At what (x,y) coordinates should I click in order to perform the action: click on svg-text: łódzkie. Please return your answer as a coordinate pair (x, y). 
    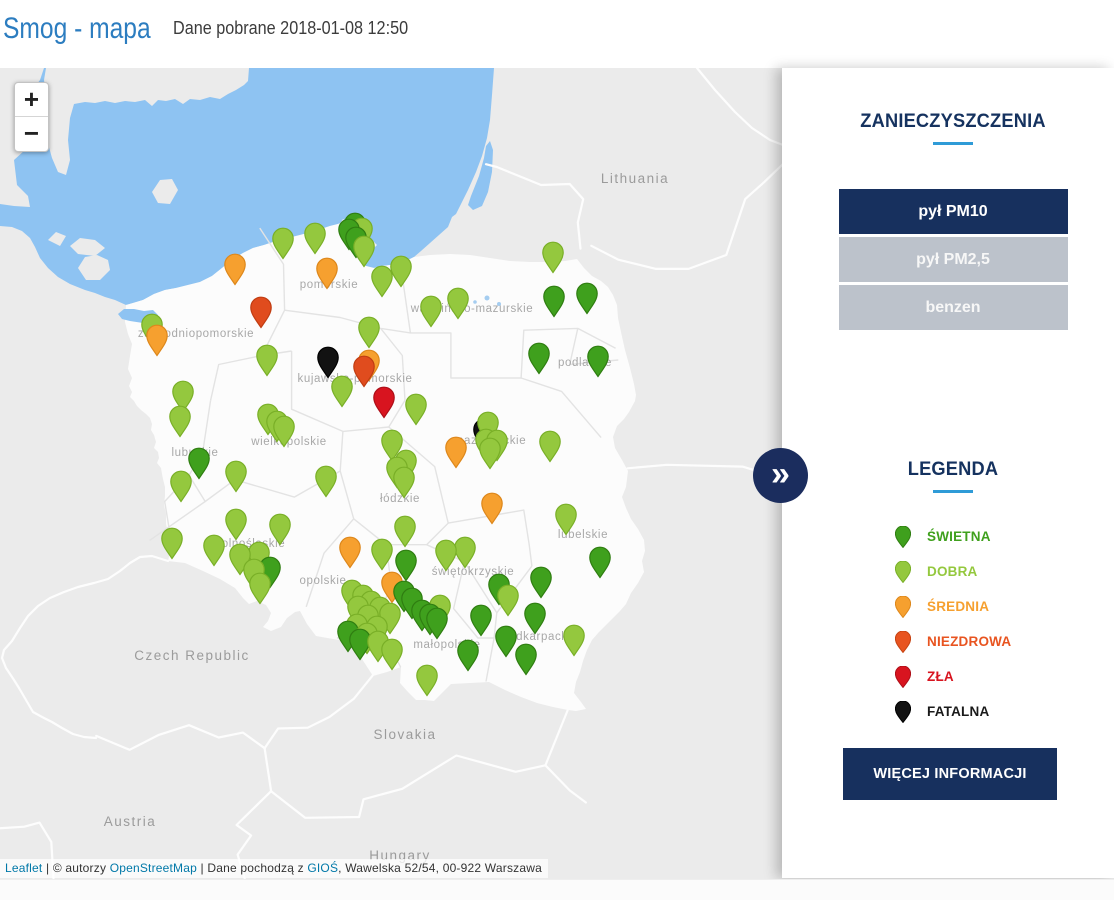
    Looking at the image, I should click on (400, 499).